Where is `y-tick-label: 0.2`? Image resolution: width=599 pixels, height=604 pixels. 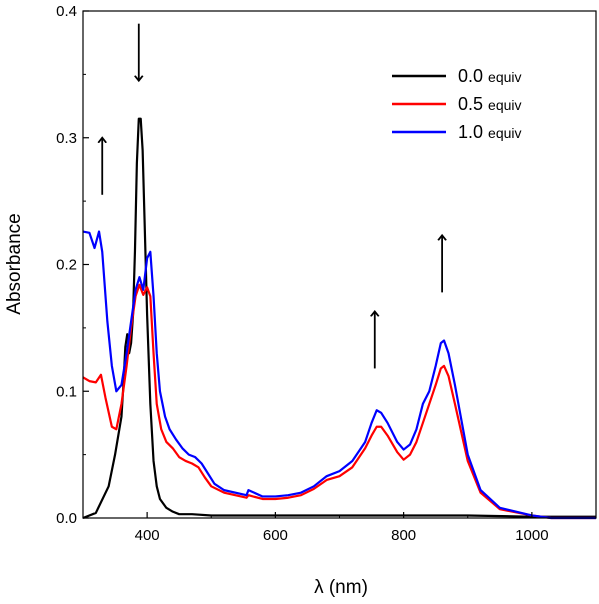 y-tick-label: 0.2 is located at coordinates (66, 265).